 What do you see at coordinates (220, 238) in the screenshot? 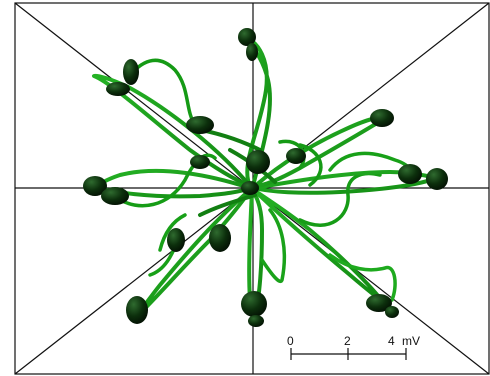
I see `blob-mid-left` at bounding box center [220, 238].